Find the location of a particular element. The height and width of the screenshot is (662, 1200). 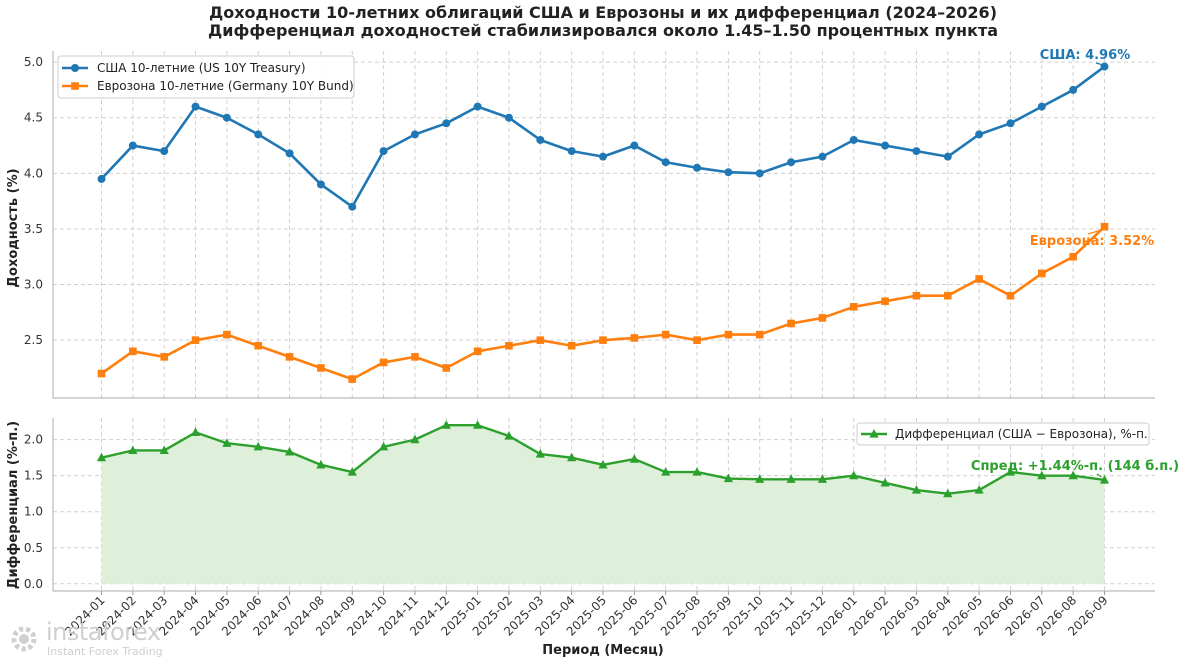

spread-legend: Дифференциал (США − Еврозона), %-п. is located at coordinates (1003, 434).